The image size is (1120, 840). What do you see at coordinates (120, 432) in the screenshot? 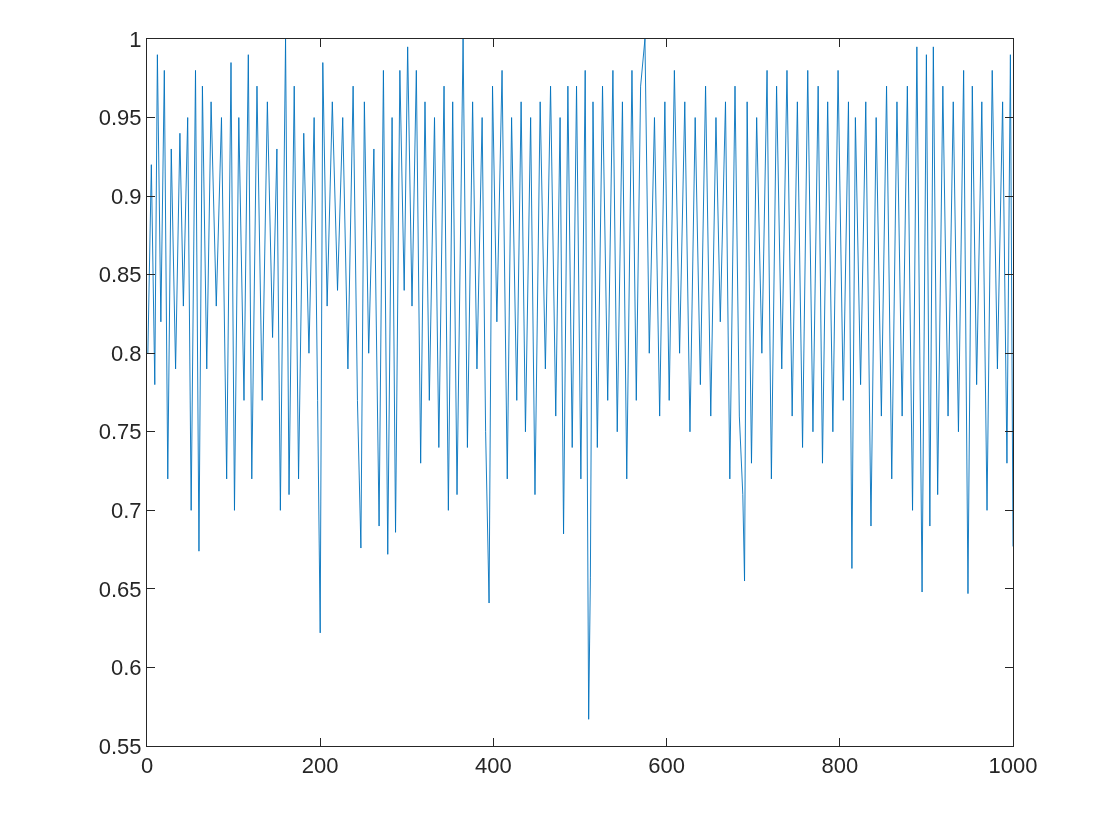
I see `y-tick-label: 0.75` at bounding box center [120, 432].